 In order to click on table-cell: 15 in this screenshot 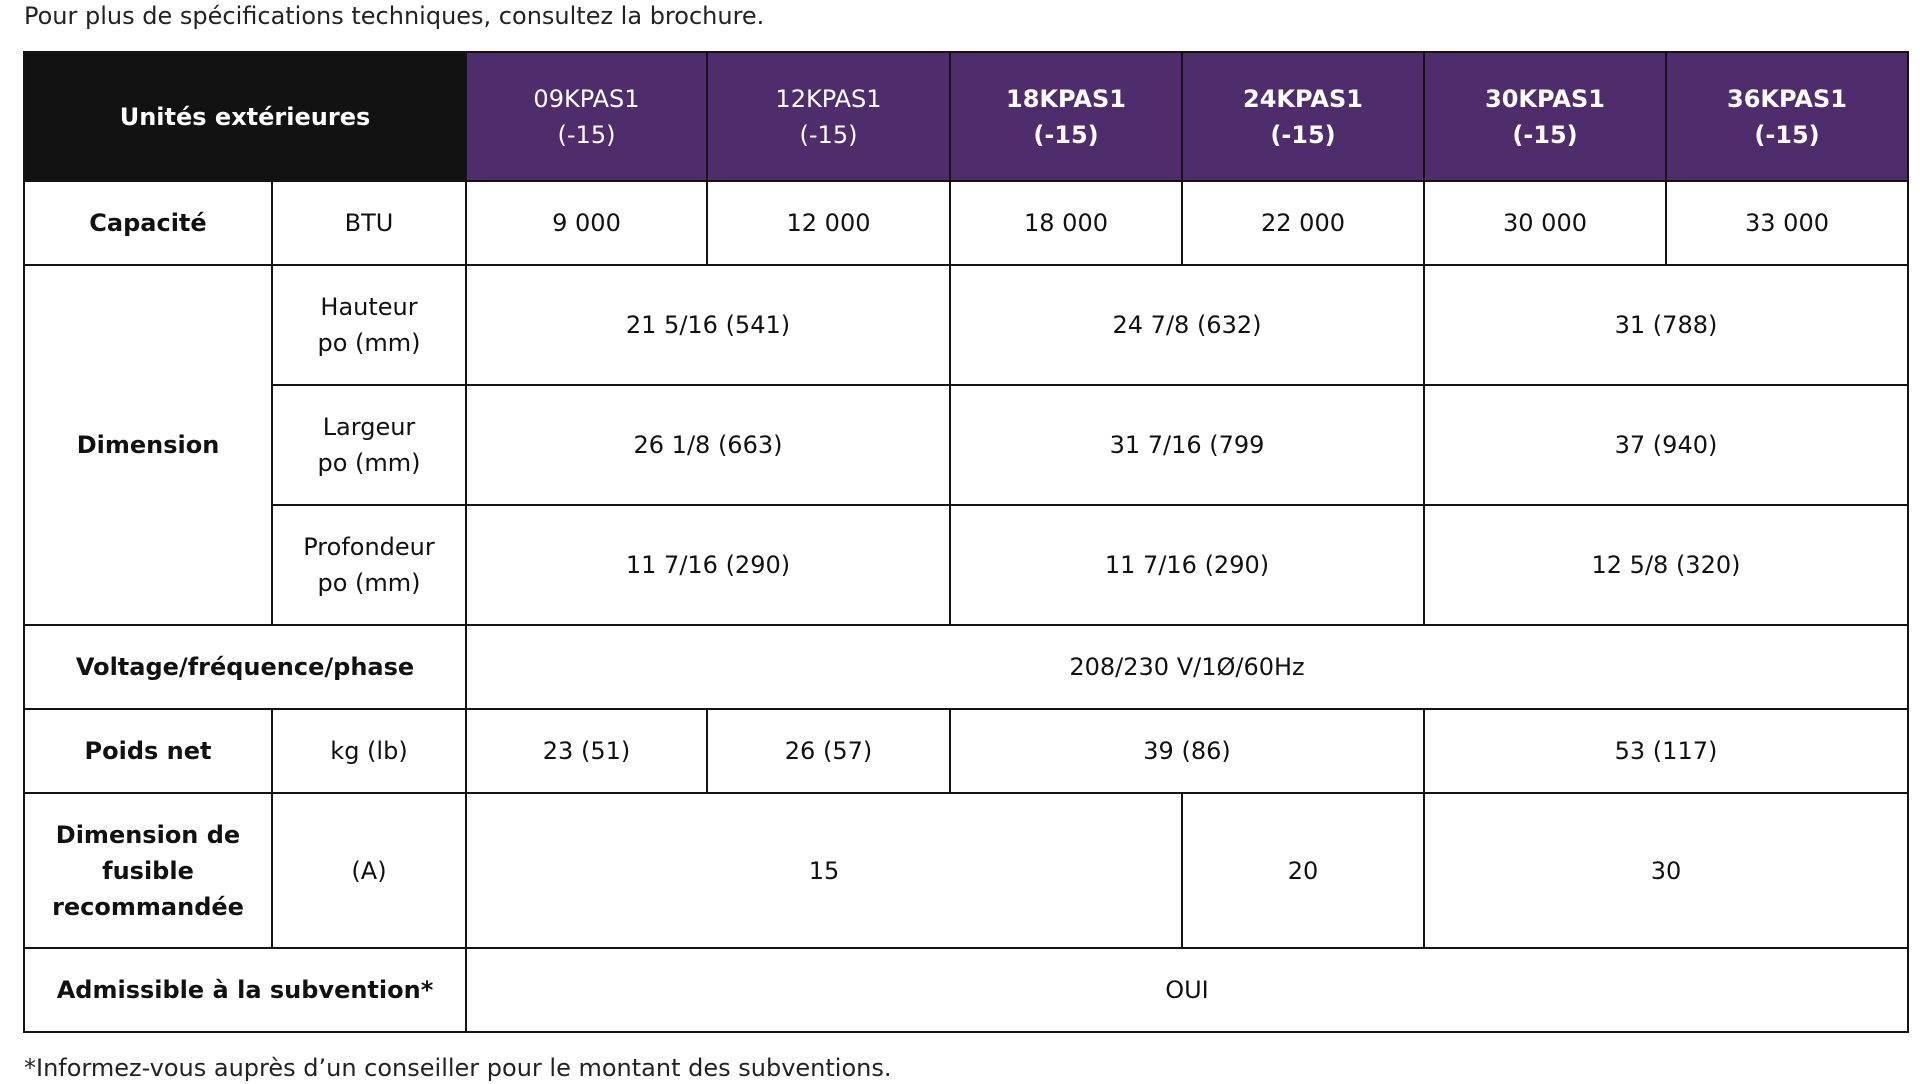, I will do `click(824, 870)`.